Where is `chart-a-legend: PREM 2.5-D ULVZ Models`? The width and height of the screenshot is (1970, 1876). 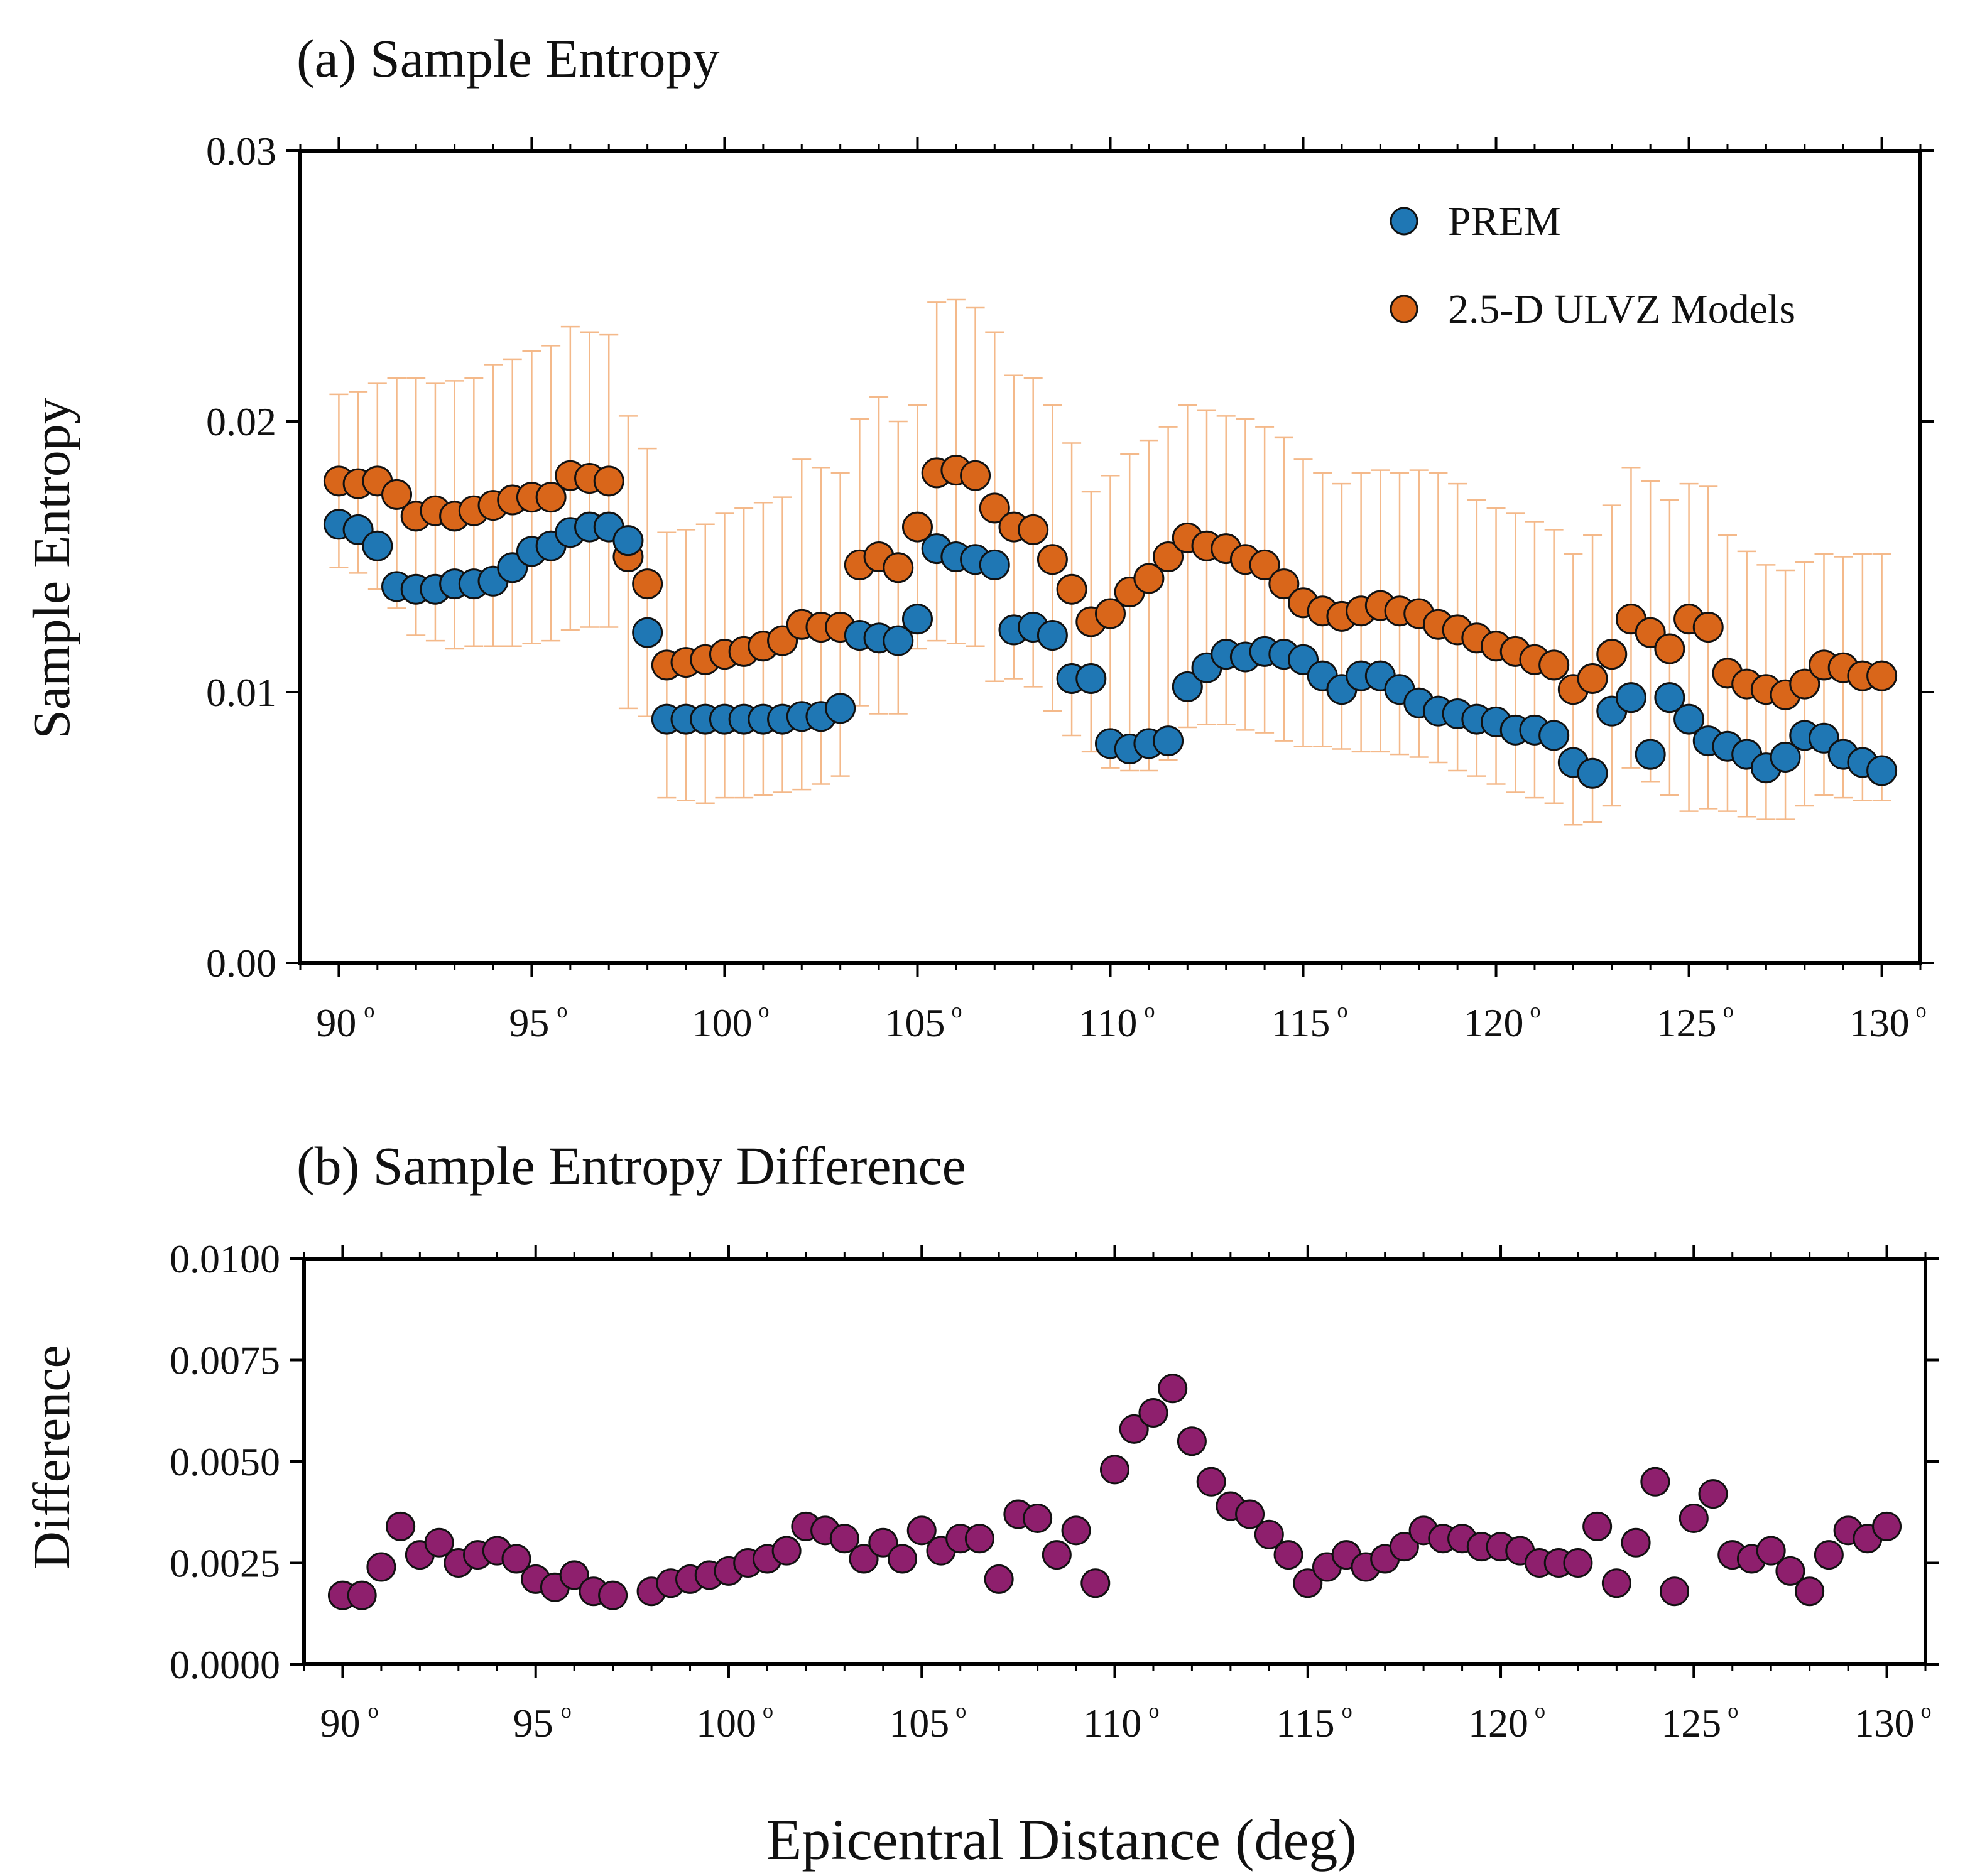 chart-a-legend: PREM 2.5-D ULVZ Models is located at coordinates (1592, 265).